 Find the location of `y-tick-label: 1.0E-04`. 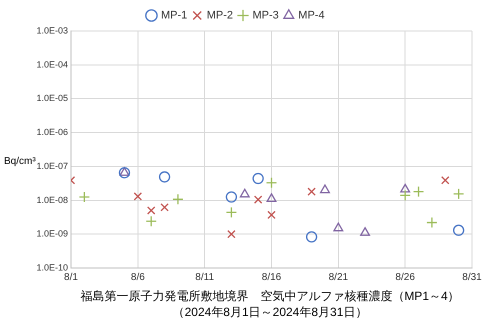

y-tick-label: 1.0E-04 is located at coordinates (52, 64).